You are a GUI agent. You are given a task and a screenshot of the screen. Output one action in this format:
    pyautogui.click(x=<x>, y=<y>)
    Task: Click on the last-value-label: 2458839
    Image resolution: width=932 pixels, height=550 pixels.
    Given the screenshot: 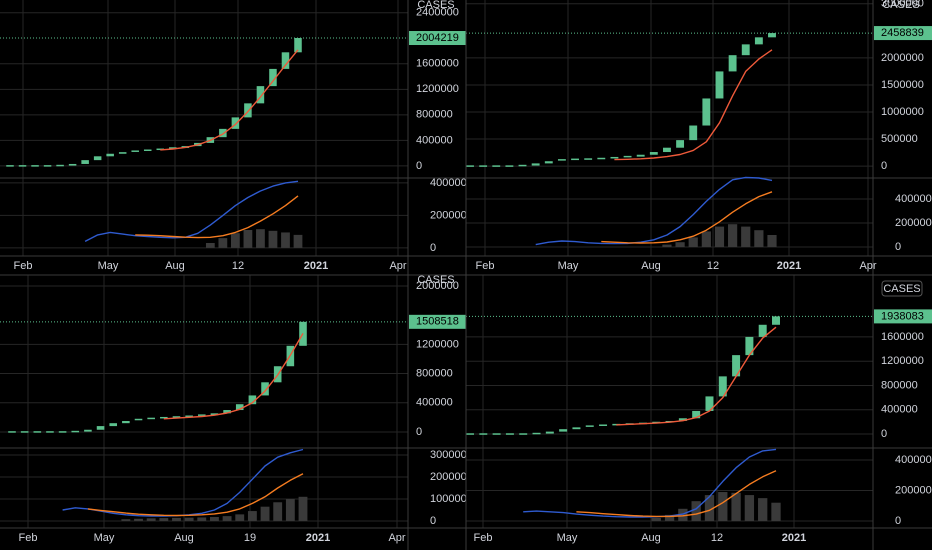 What is the action you would take?
    pyautogui.click(x=902, y=33)
    